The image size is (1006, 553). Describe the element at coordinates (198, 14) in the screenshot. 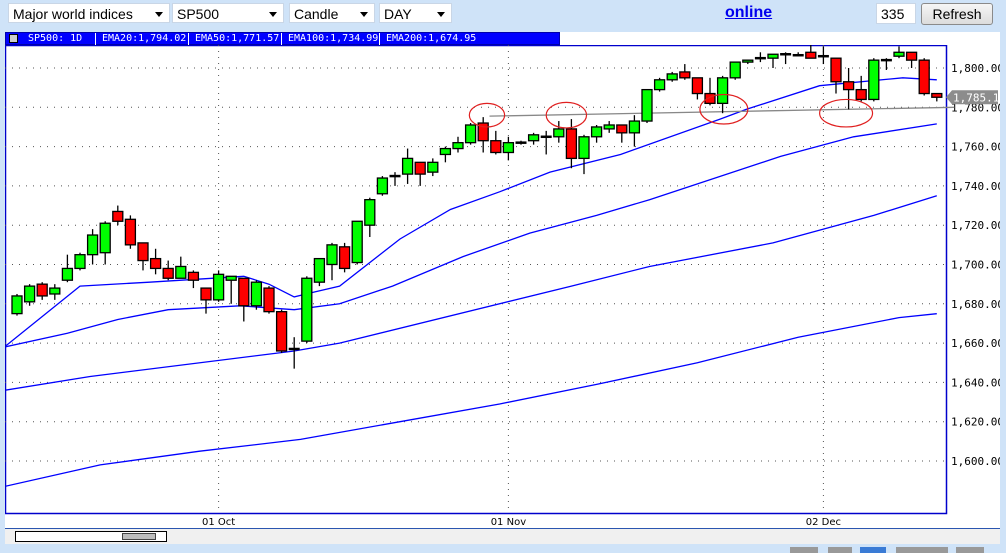

I see `symbol-select-value: SP500` at that location.